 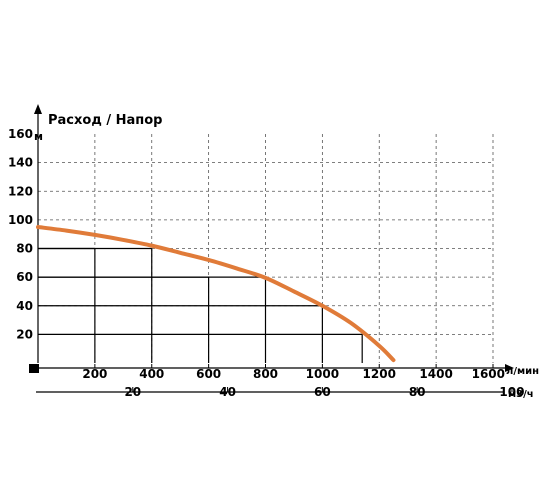 What do you see at coordinates (151, 374) in the screenshot?
I see `x-tick-label: 400` at bounding box center [151, 374].